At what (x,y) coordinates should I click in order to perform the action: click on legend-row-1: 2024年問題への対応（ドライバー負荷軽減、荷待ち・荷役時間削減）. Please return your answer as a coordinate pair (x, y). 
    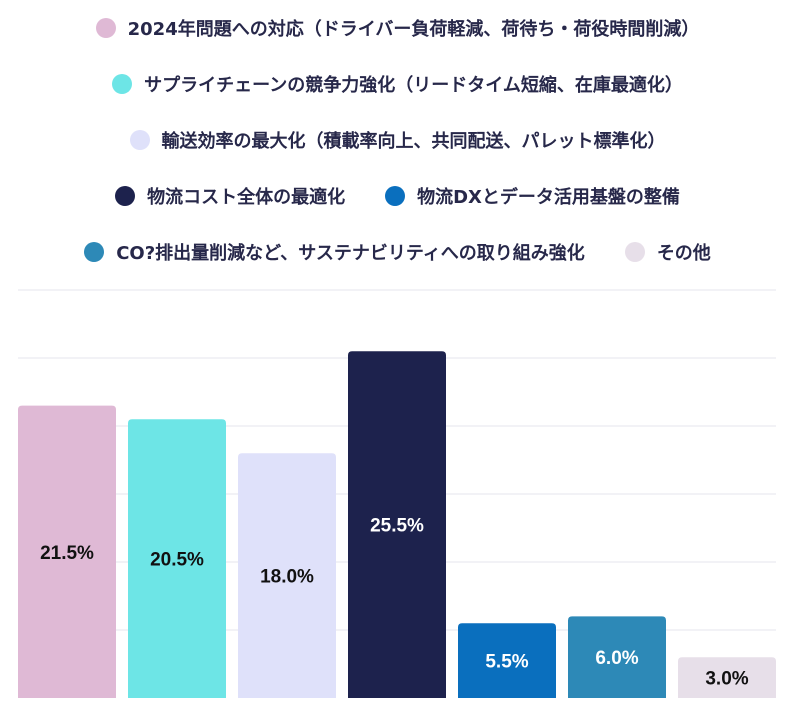
    Looking at the image, I should click on (397, 28).